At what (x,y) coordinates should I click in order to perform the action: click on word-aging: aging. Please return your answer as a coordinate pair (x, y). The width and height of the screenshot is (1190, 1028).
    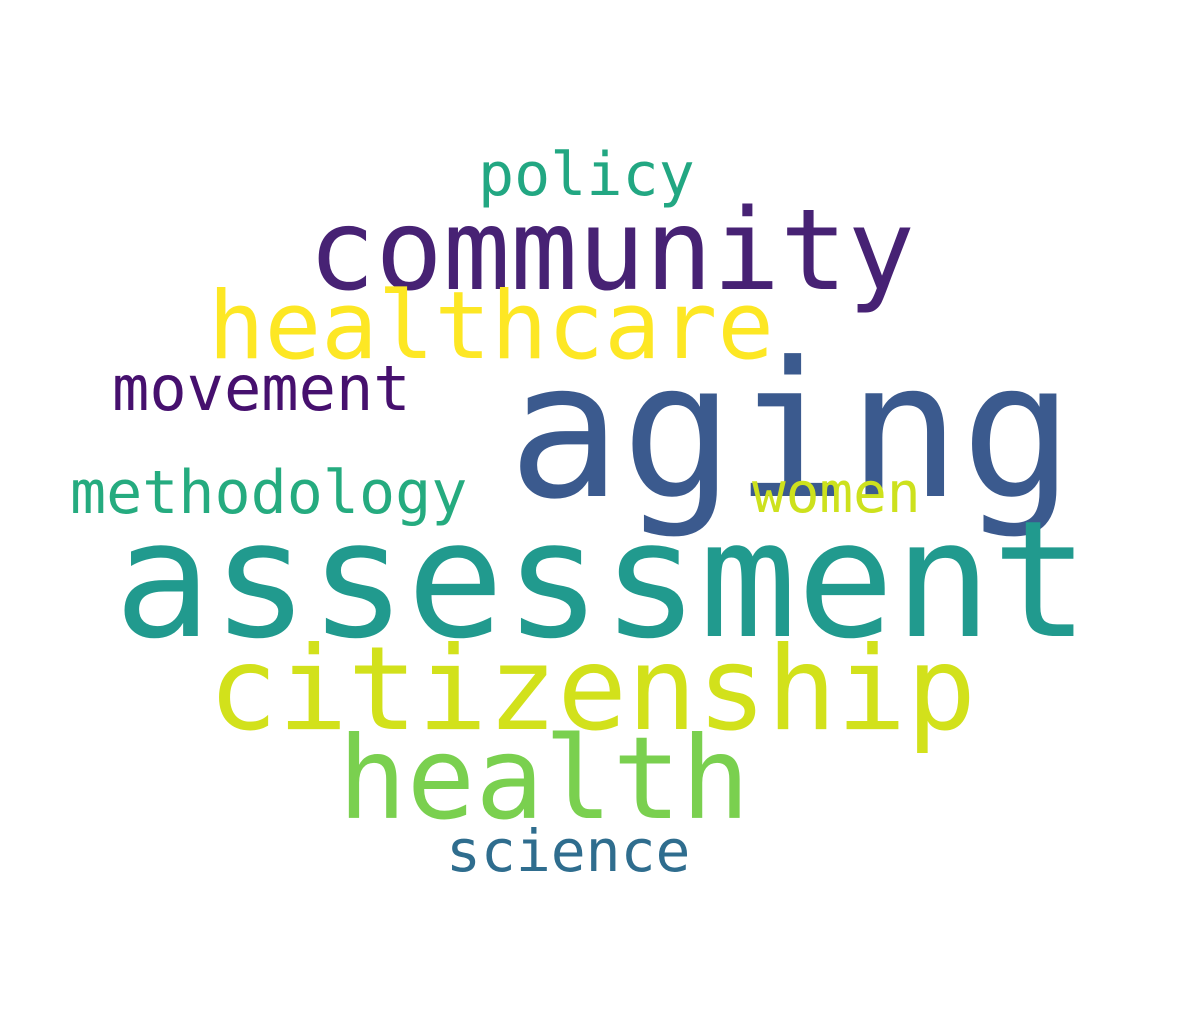
    Looking at the image, I should click on (791, 431).